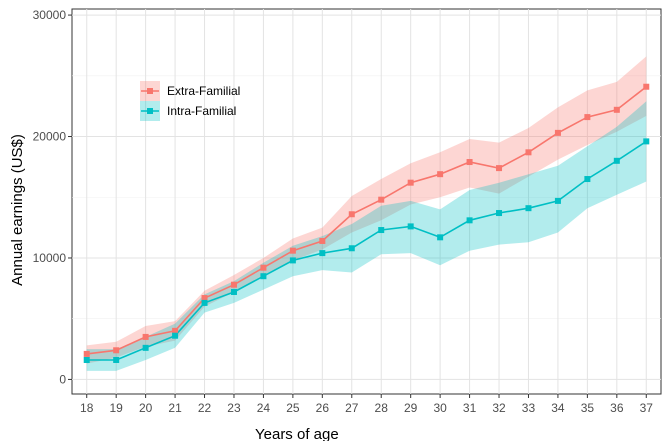 The image size is (666, 446). Describe the element at coordinates (205, 408) in the screenshot. I see `x-tick-label: 22` at that location.